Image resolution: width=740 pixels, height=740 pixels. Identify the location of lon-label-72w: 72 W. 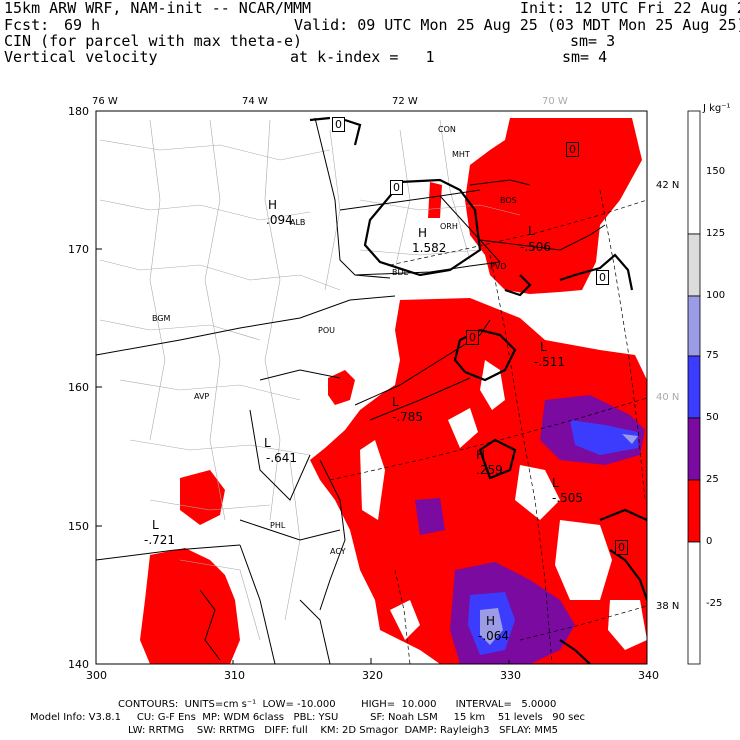
(405, 101).